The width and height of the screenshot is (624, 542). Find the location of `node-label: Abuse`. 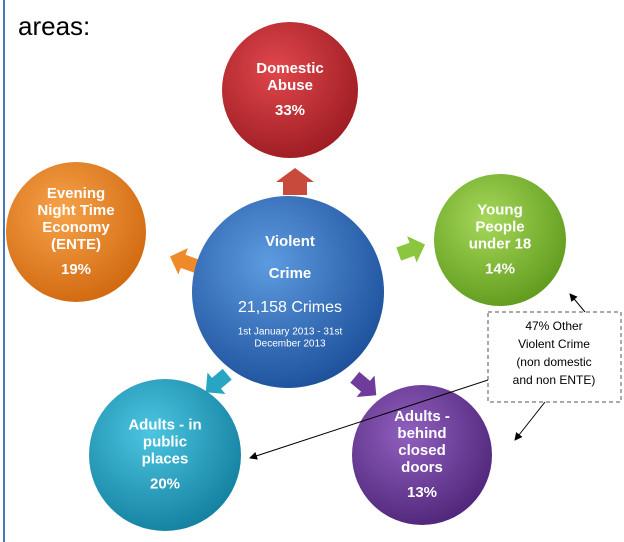

node-label: Abuse is located at coordinates (290, 85).